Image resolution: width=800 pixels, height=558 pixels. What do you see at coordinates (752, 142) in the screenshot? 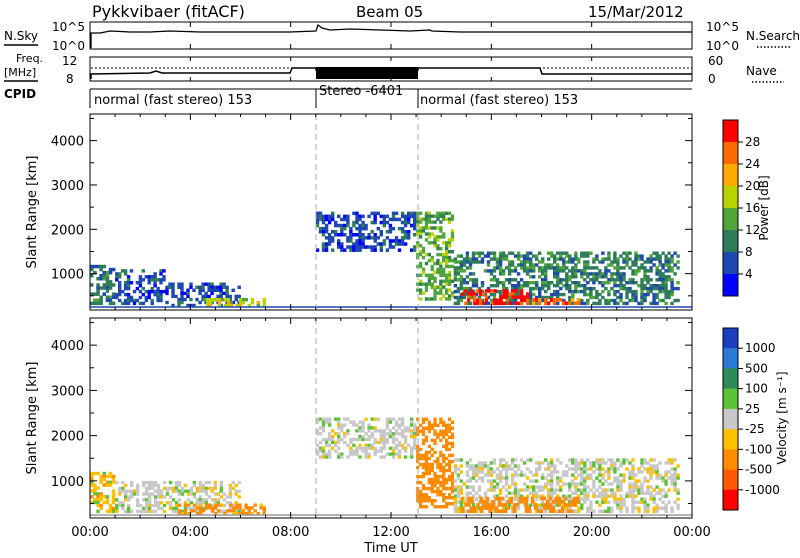
I see `colorbar-tick-label: 28` at bounding box center [752, 142].